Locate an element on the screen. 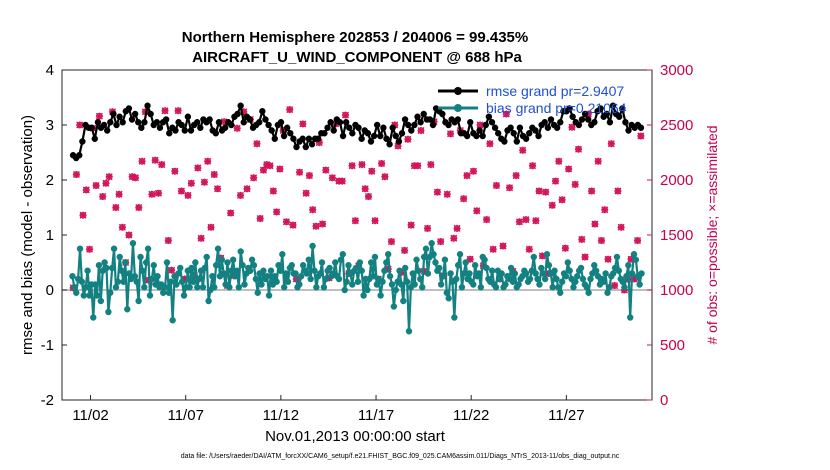 This screenshot has height=470, width=830. y-axis-left: -2 -1 0 1 2 3 4 is located at coordinates (54, 235).